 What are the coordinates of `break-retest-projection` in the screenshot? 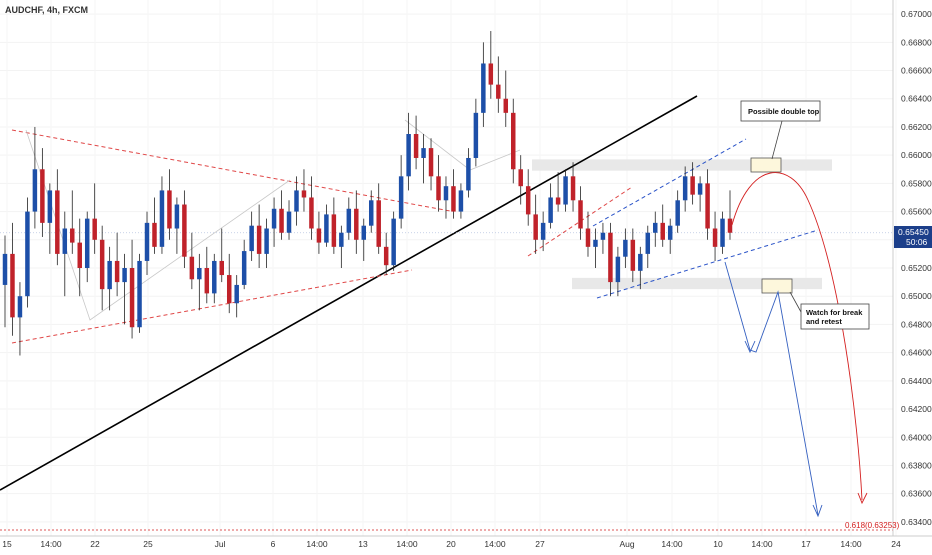 It's located at (771, 388).